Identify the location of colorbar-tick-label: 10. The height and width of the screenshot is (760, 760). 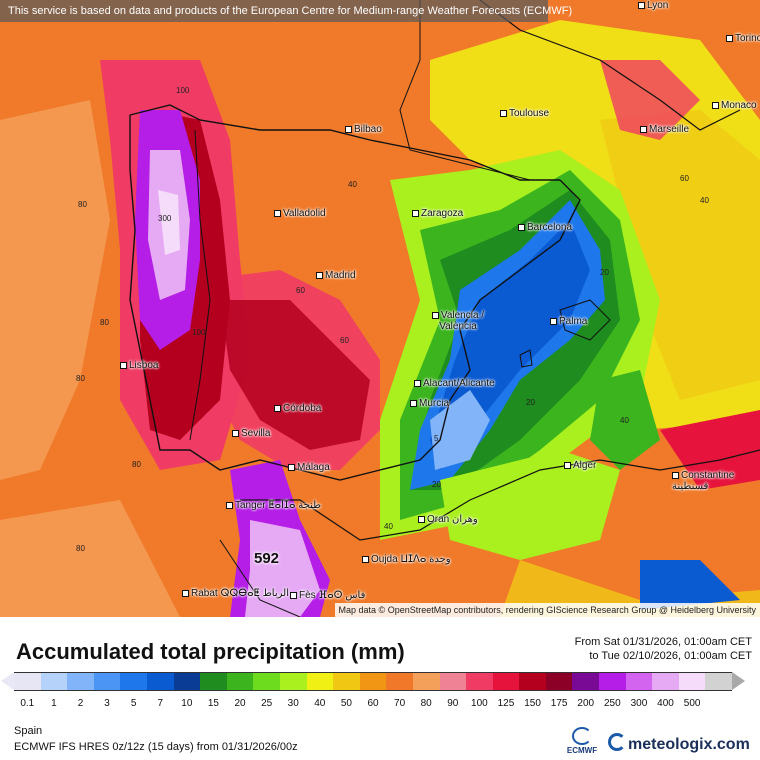
(187, 703).